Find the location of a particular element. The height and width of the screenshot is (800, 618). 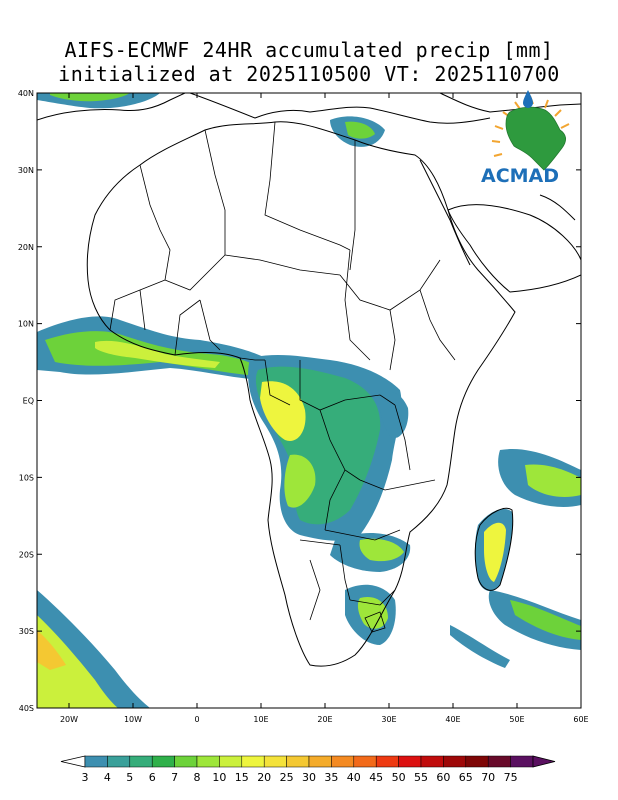

lon-label: 60E is located at coordinates (580, 719).